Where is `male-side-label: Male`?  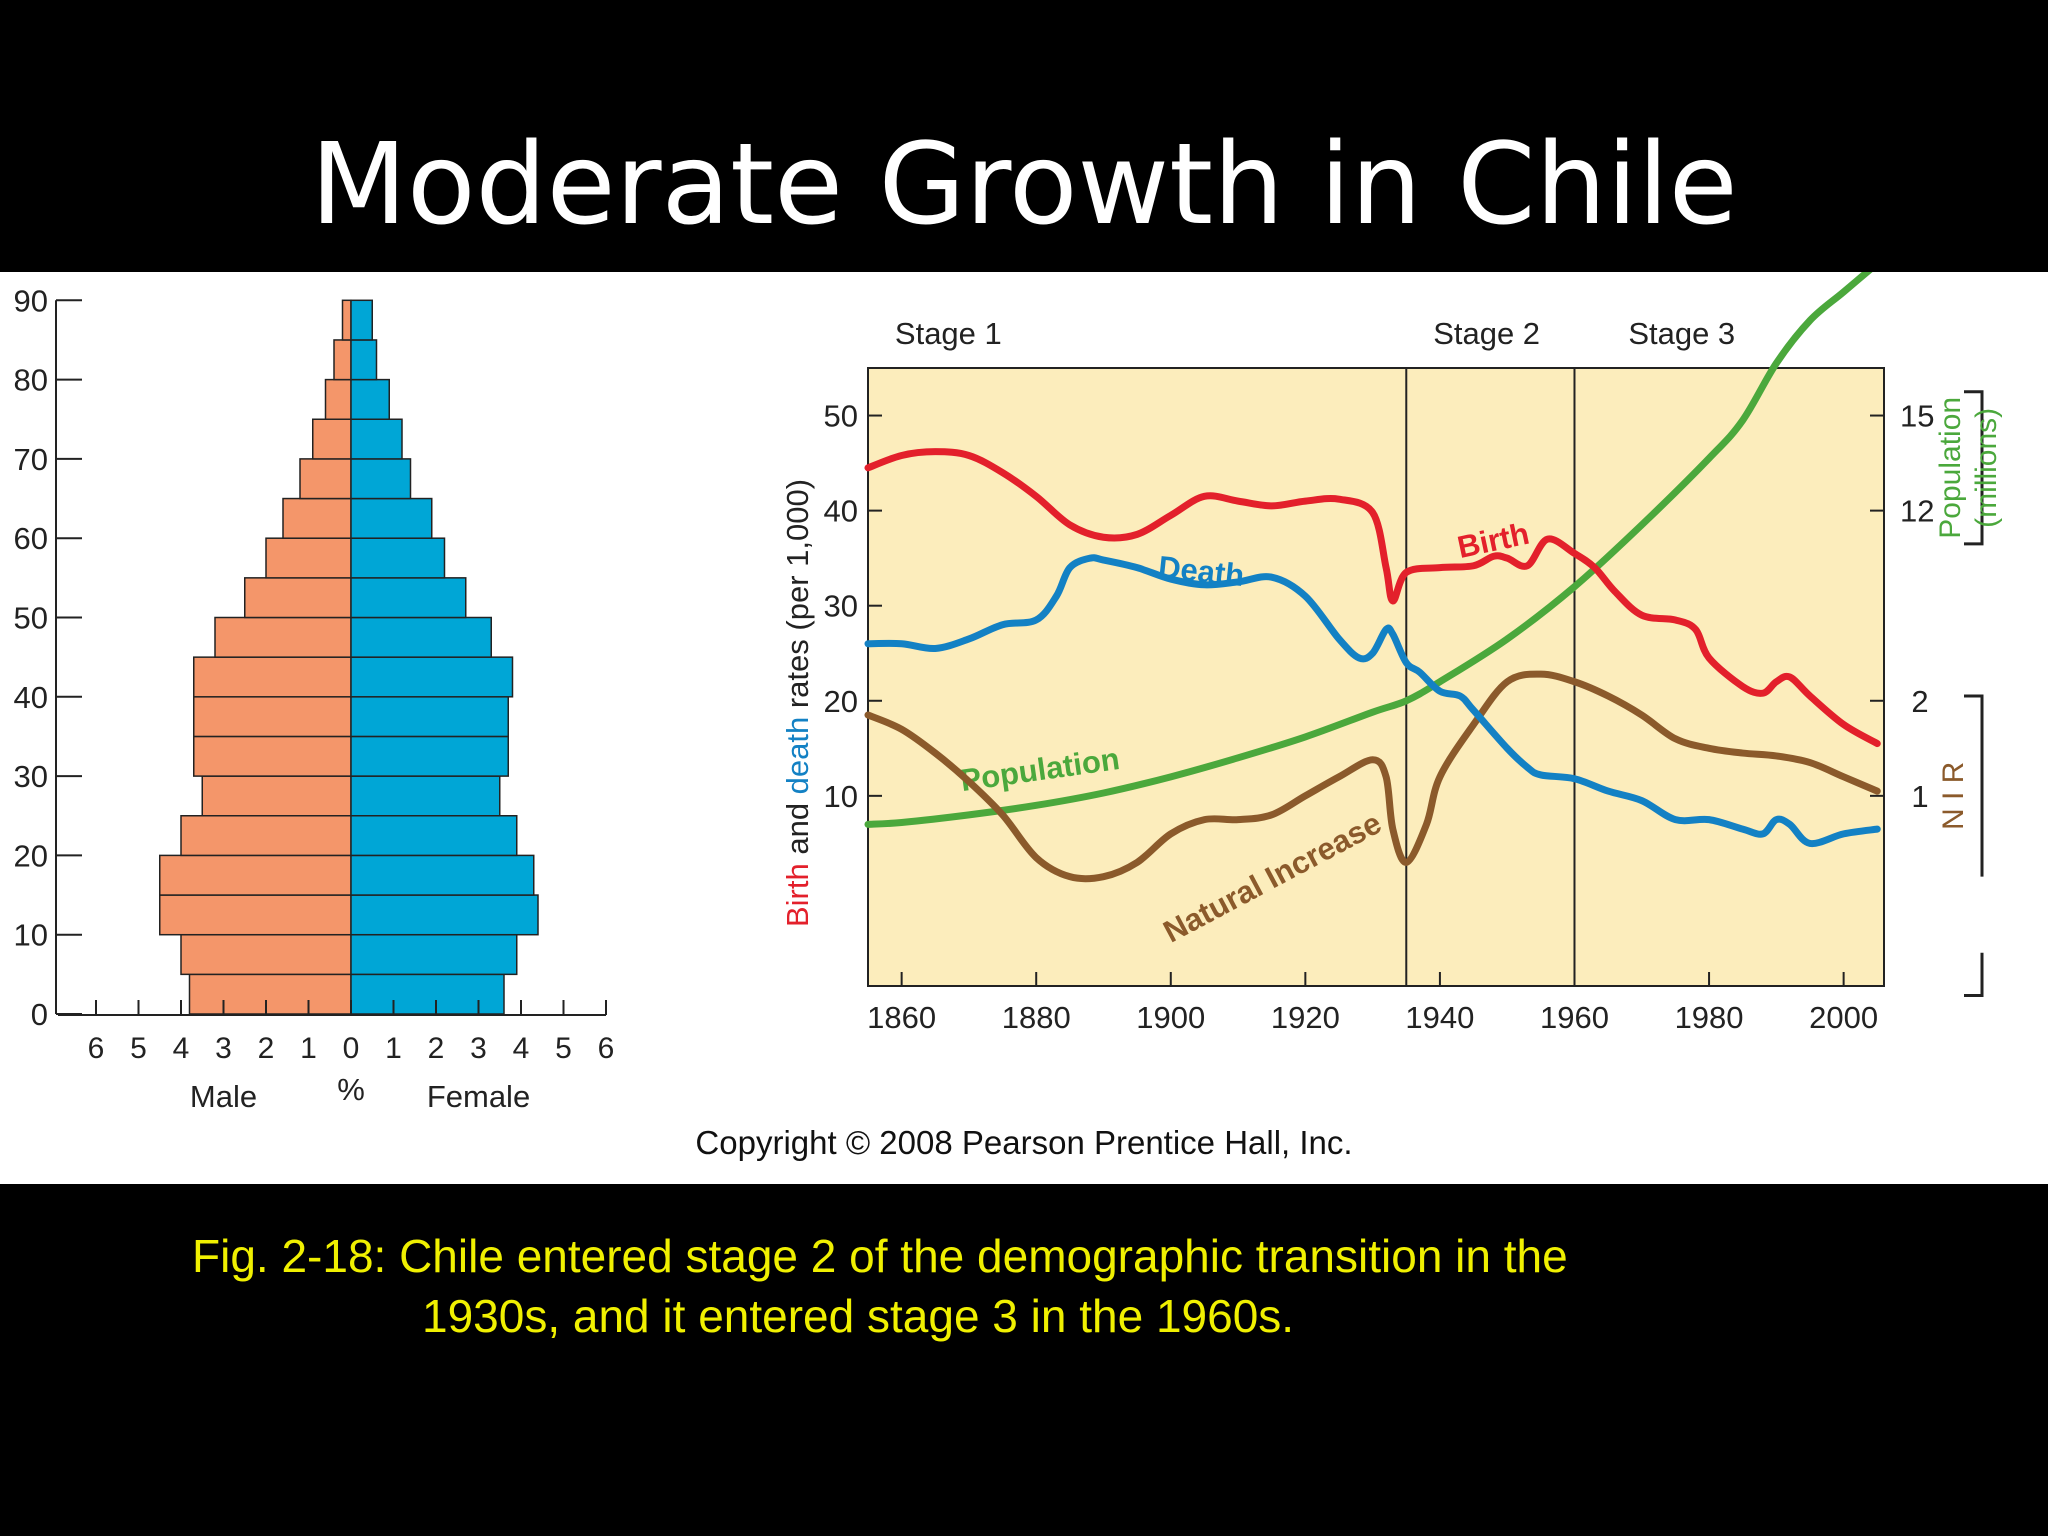
male-side-label: Male is located at coordinates (223, 1096).